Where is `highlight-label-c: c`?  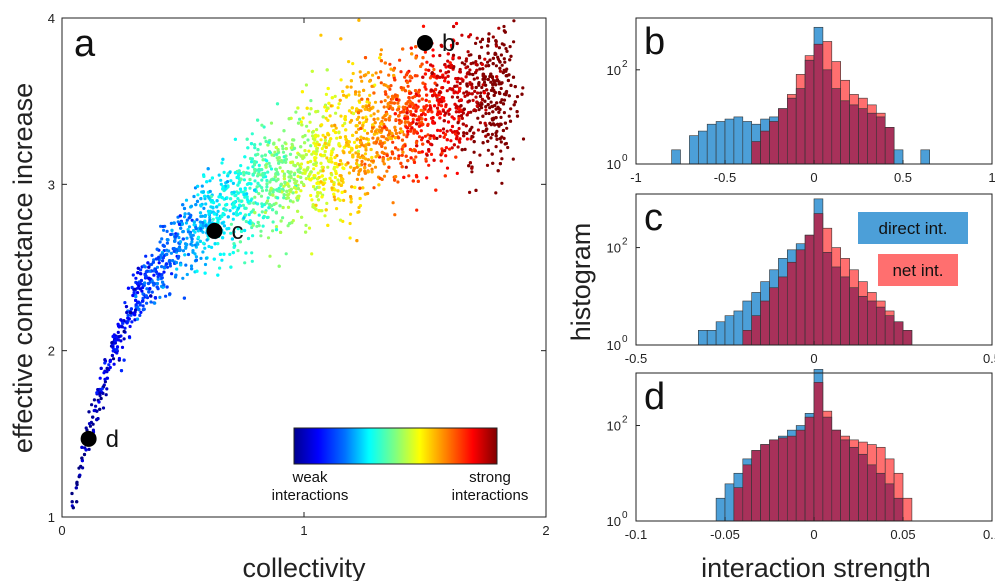 highlight-label-c: c is located at coordinates (237, 231).